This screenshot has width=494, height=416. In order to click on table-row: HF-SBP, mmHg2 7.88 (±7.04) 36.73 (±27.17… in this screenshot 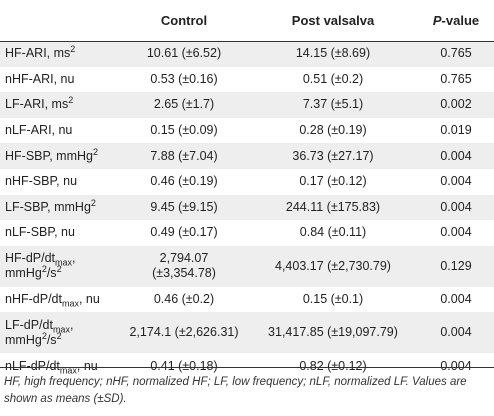, I will do `click(247, 156)`.